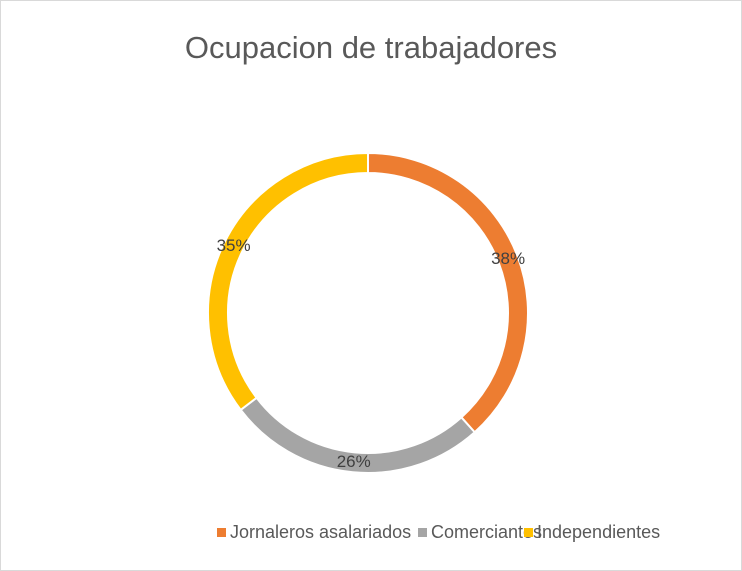 This screenshot has height=571, width=742. I want to click on data-label: 26%, so click(354, 461).